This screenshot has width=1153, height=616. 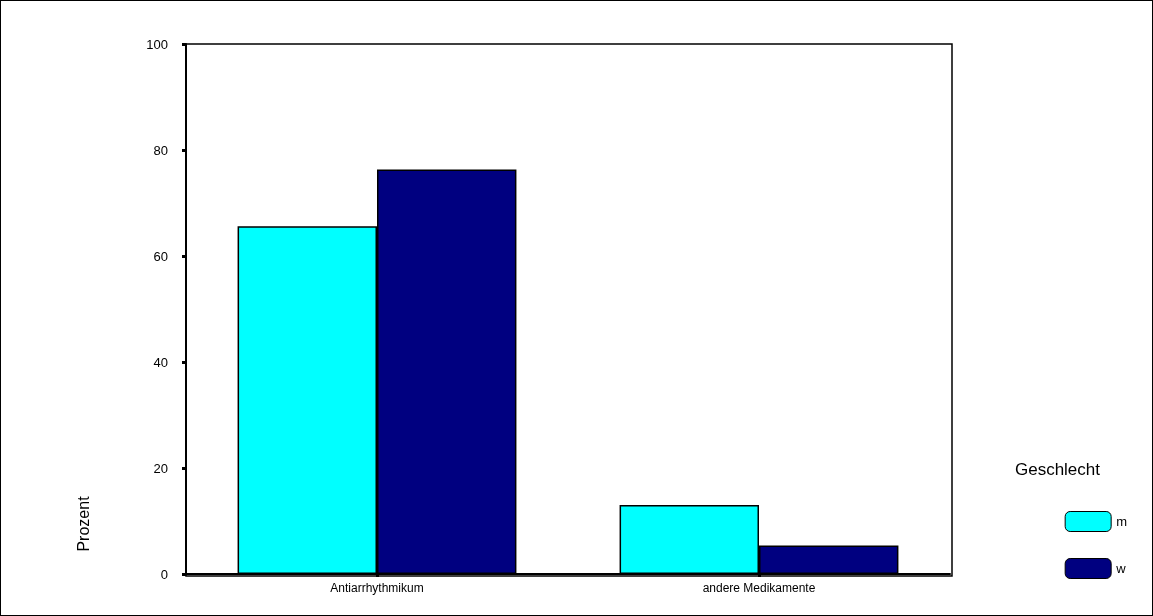 I want to click on y-tick-label: 40, so click(x=160, y=362).